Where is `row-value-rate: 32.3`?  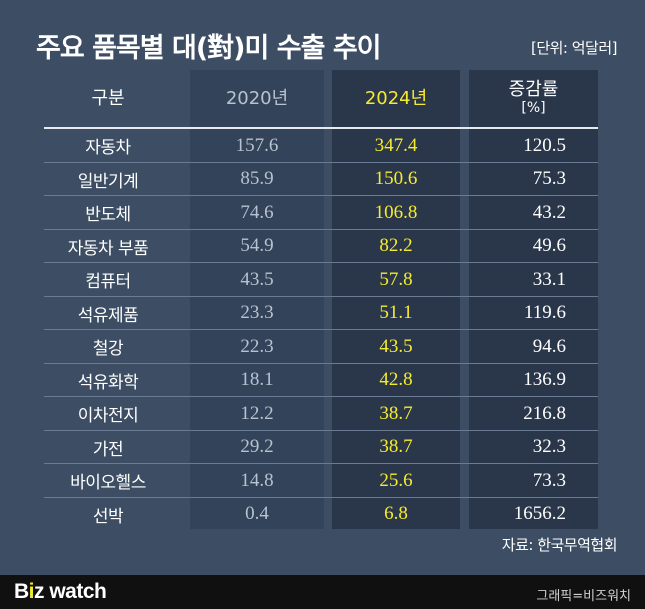 row-value-rate: 32.3 is located at coordinates (549, 446).